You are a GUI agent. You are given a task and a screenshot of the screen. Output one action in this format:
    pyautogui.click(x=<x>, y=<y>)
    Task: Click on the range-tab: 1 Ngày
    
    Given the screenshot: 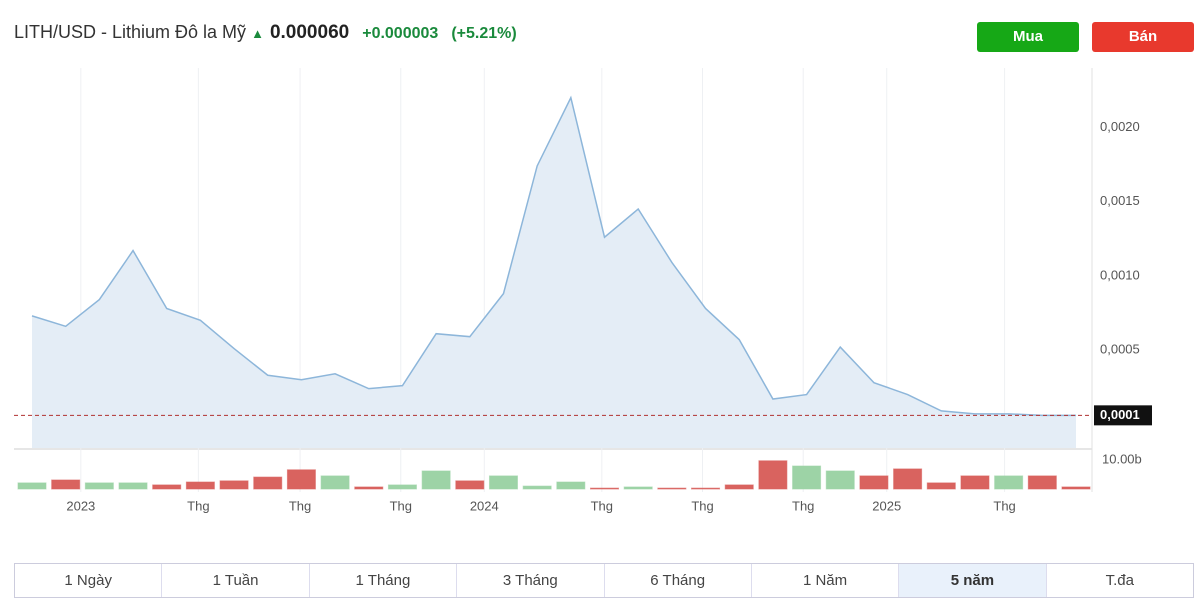 What is the action you would take?
    pyautogui.click(x=89, y=580)
    